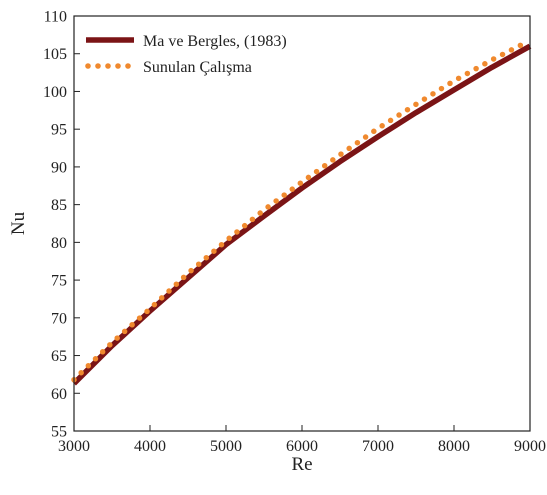 The height and width of the screenshot is (495, 547). Describe the element at coordinates (454, 446) in the screenshot. I see `x-tick-label-8000: 8000` at that location.